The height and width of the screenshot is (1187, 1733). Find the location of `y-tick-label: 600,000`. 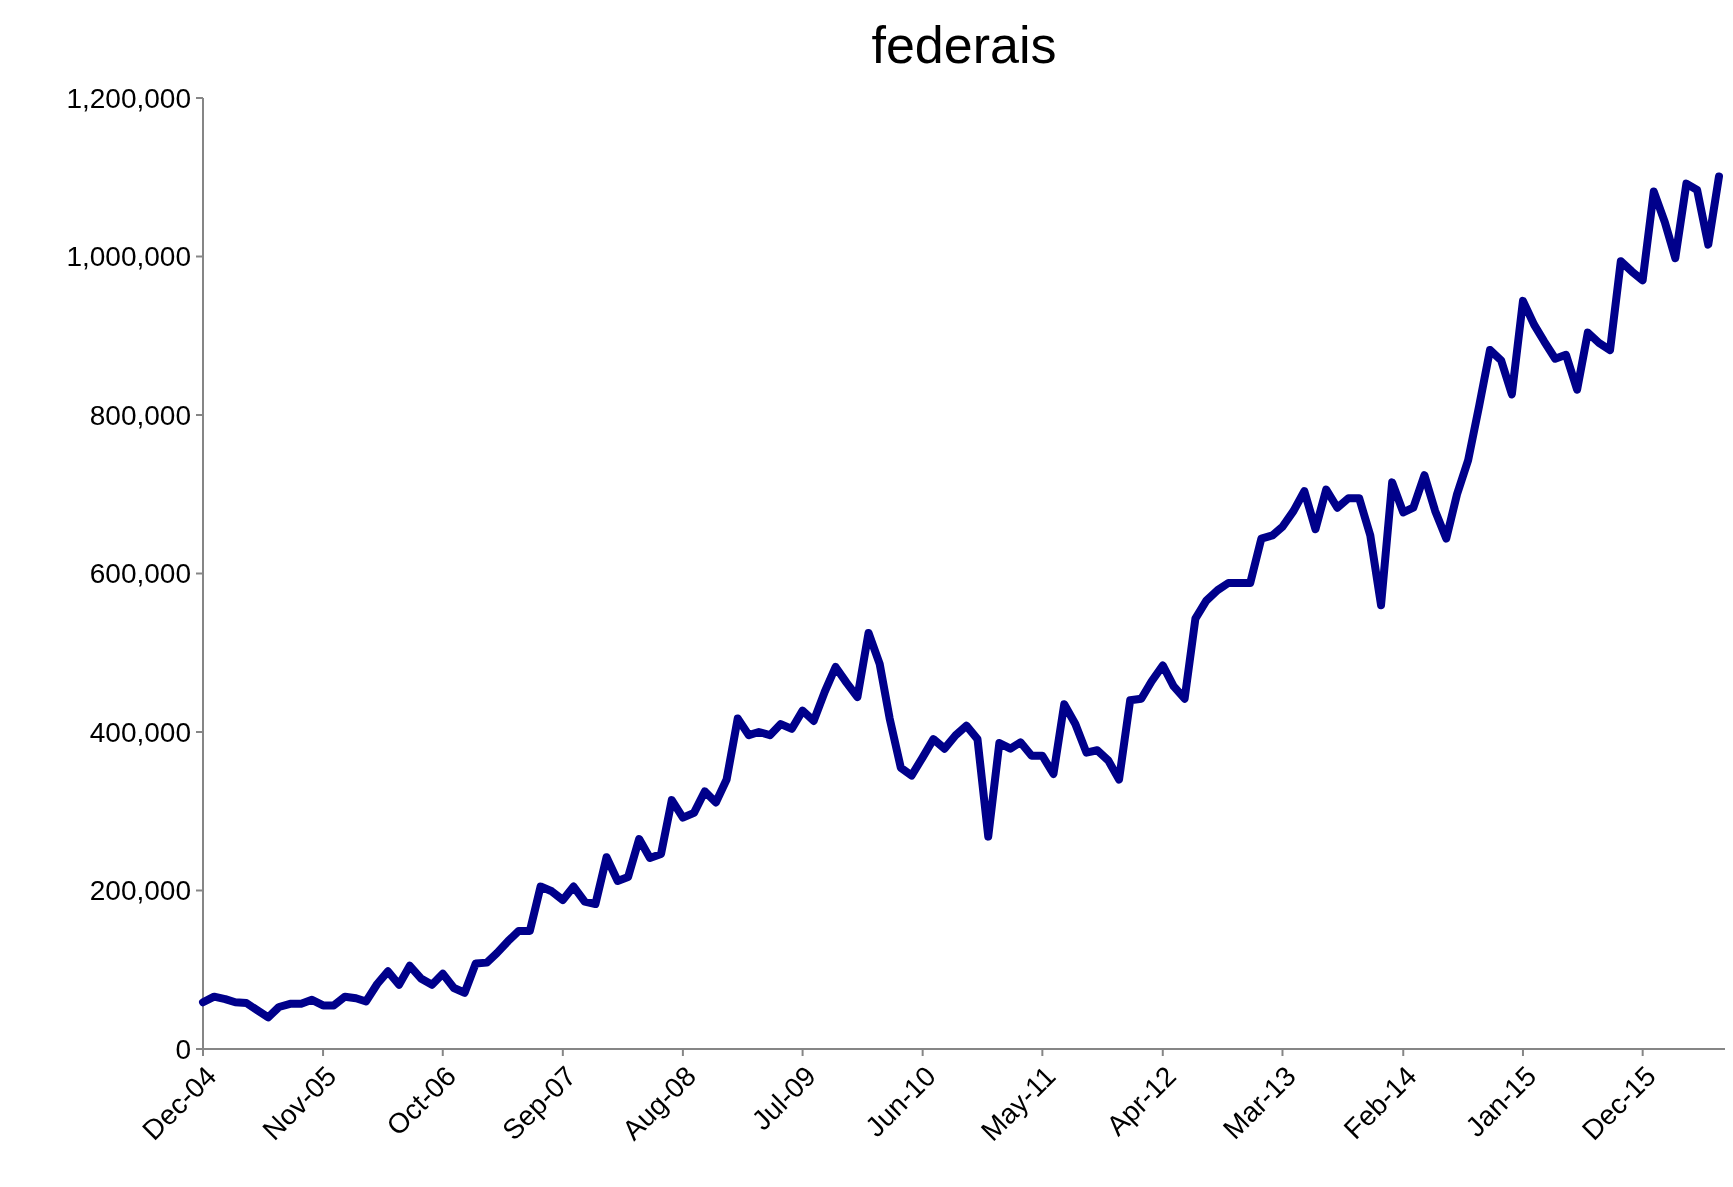

y-tick-label: 600,000 is located at coordinates (140, 574).